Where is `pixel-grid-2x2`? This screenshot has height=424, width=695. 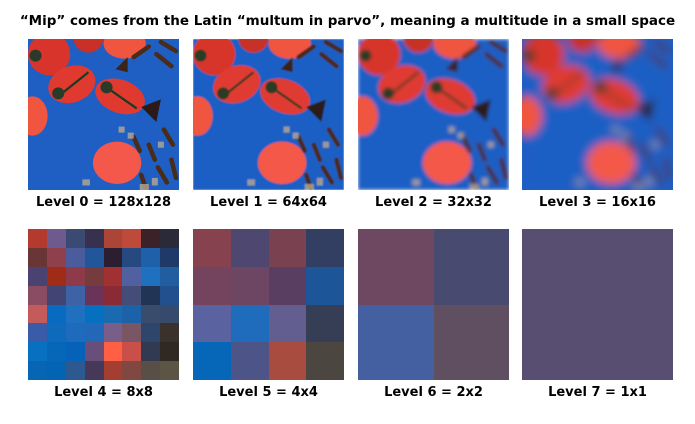
pixel-grid-2x2 is located at coordinates (433, 304).